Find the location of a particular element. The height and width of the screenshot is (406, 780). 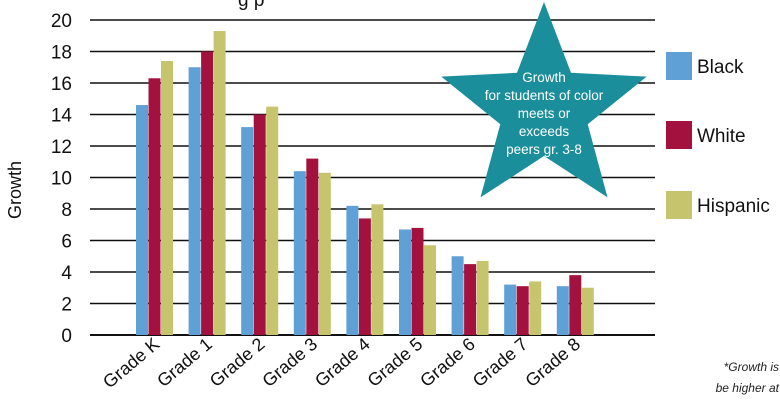

x-category-label: Grade 8 is located at coordinates (552, 362).